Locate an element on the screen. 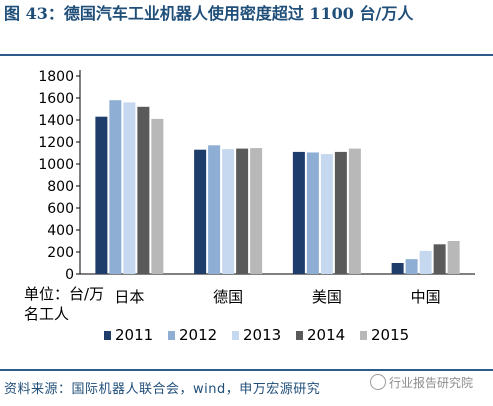 This screenshot has height=406, width=493. y-tick-label: 800 is located at coordinates (60, 187).